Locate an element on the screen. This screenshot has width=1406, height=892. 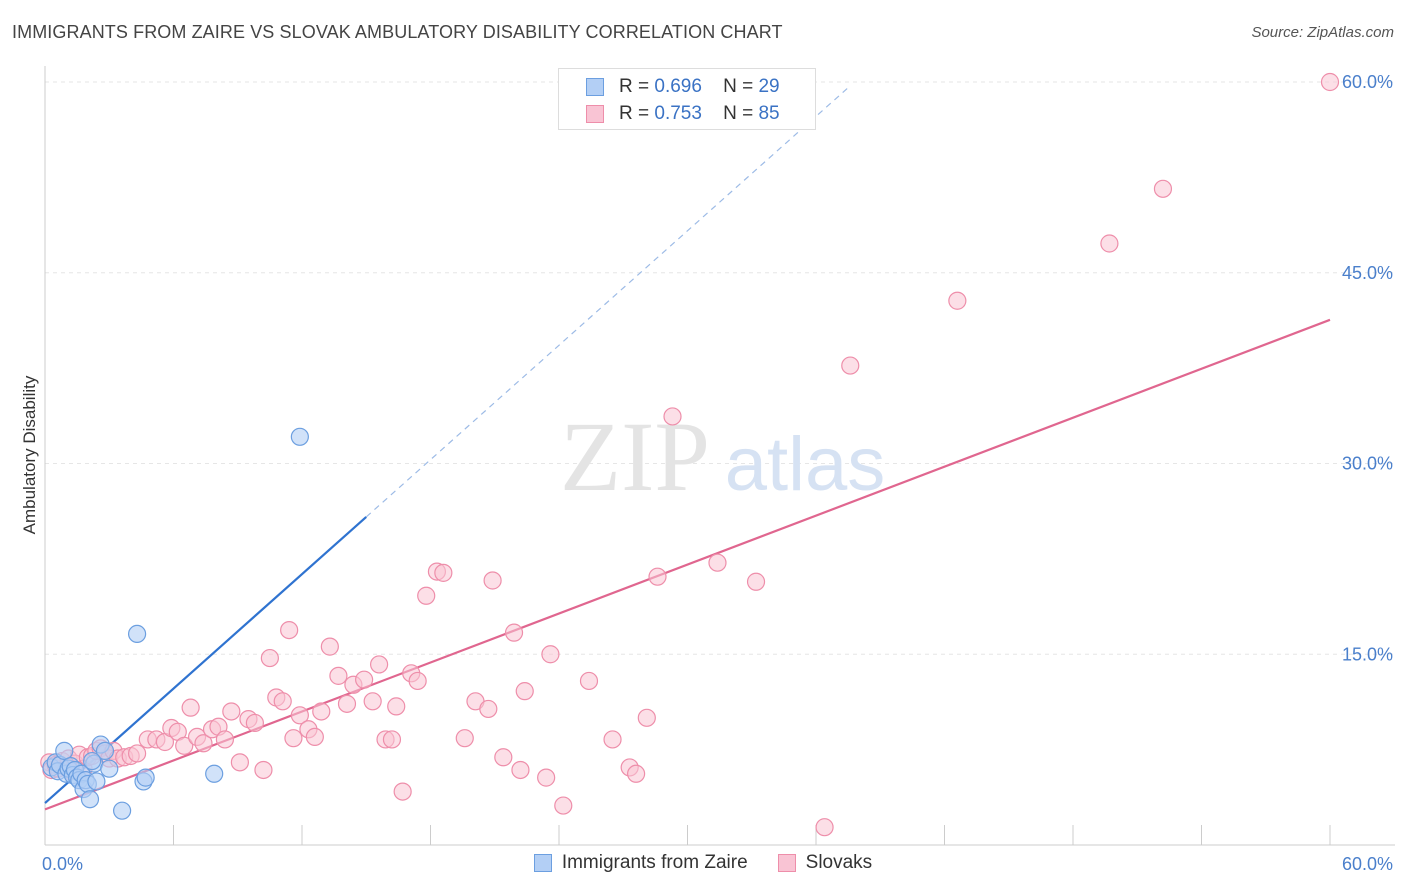
legend-text-zaire: R = 0.696 N = 29 is located at coordinates (699, 87).